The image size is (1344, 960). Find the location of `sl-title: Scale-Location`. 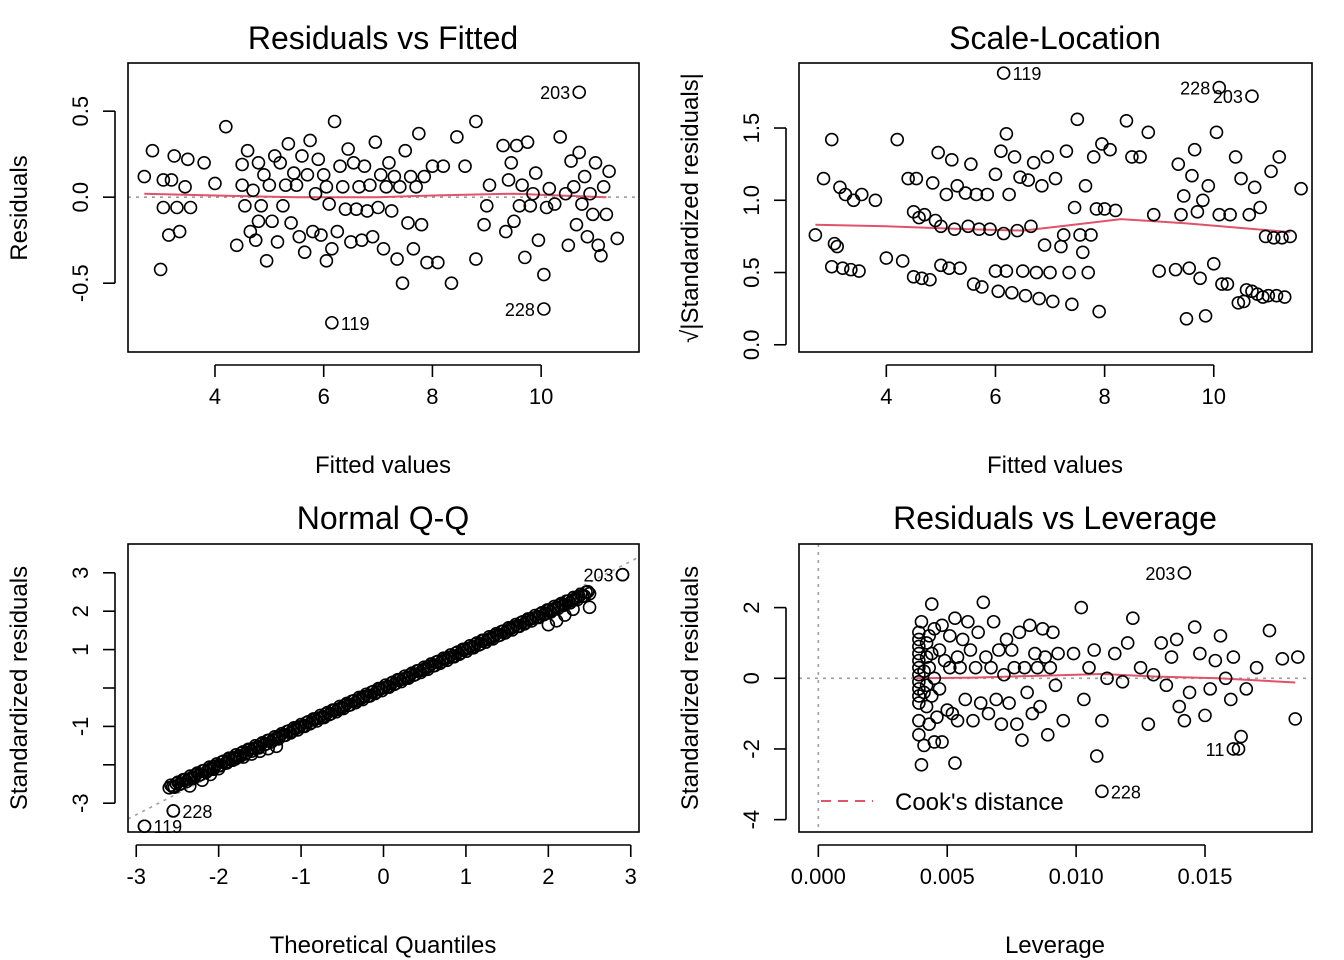

sl-title: Scale-Location is located at coordinates (1055, 38).